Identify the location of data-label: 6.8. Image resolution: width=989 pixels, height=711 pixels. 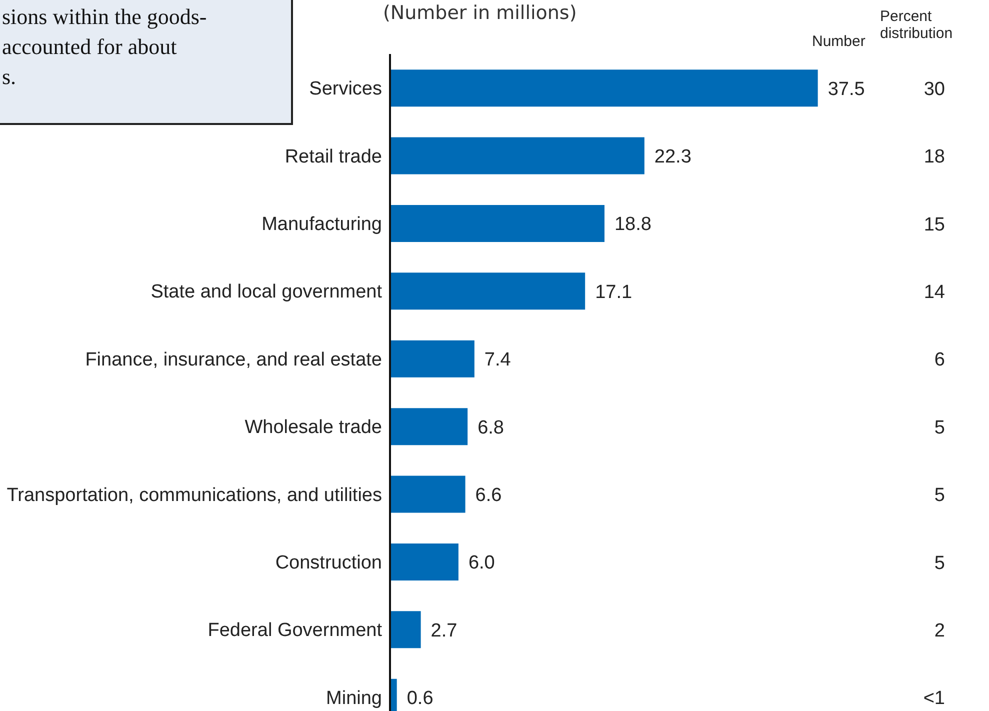
(491, 427).